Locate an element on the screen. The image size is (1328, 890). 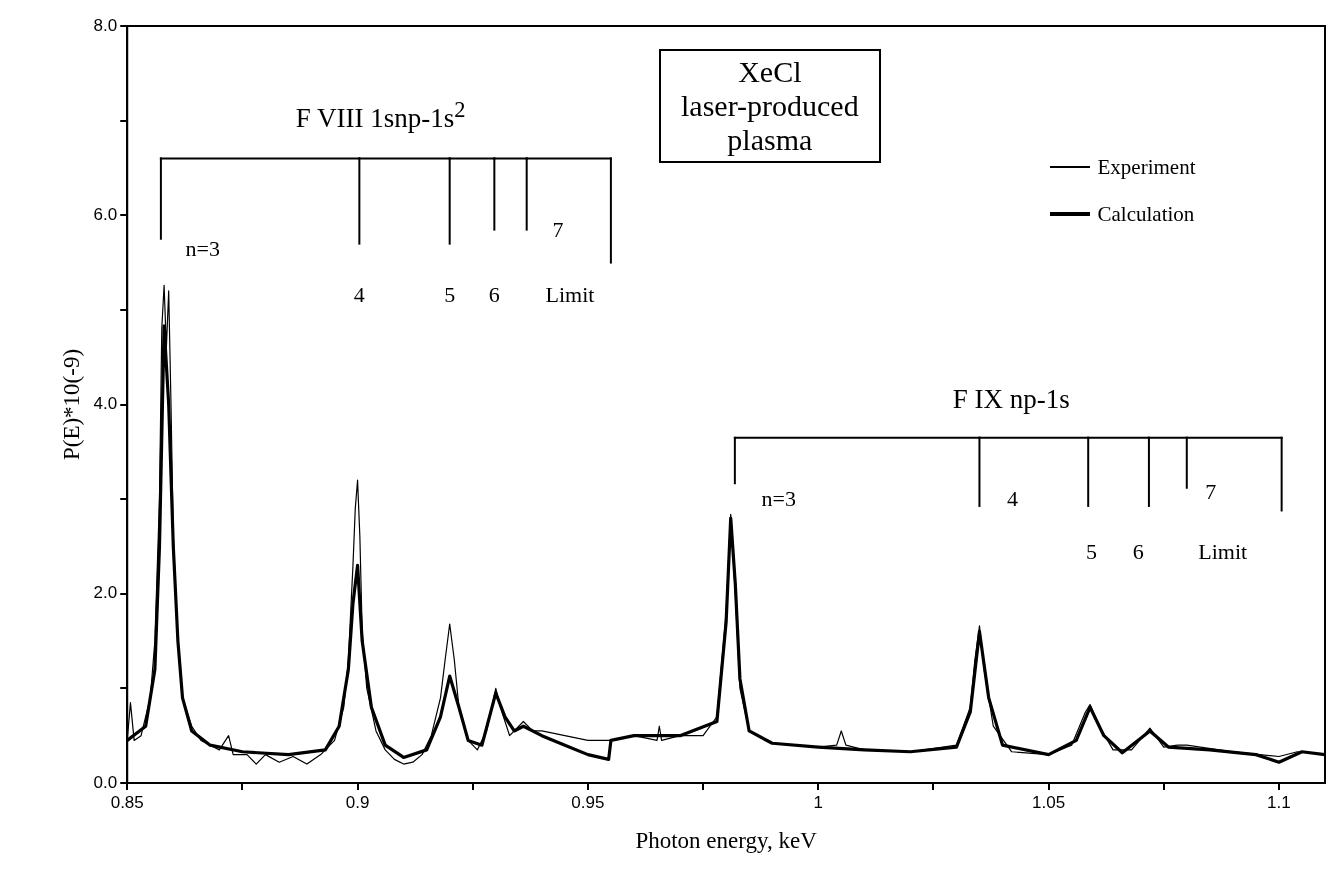
x-tick-label: 1 is located at coordinates (818, 802).